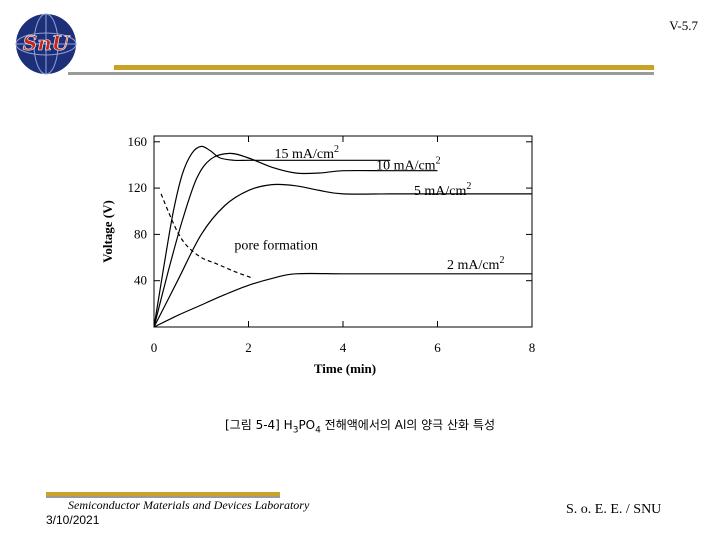  I want to click on series-label-1: 10 mA/cm2, so click(408, 165).